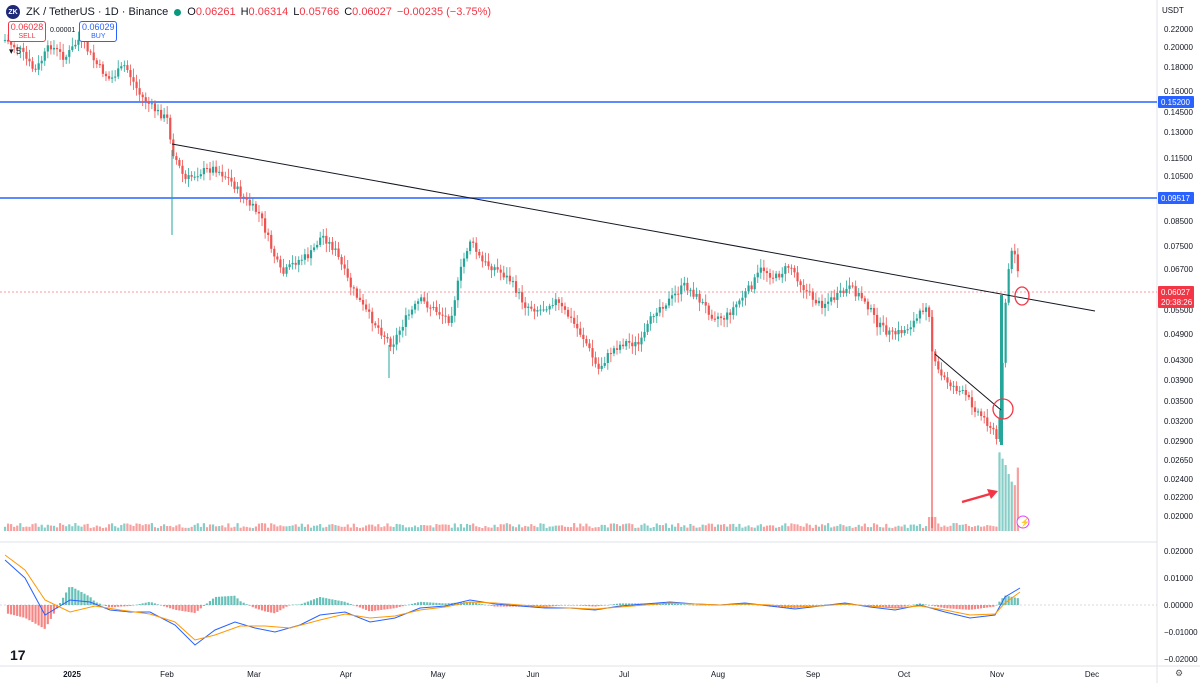 This screenshot has width=1200, height=688. I want to click on currency-label: USDT, so click(1173, 10).